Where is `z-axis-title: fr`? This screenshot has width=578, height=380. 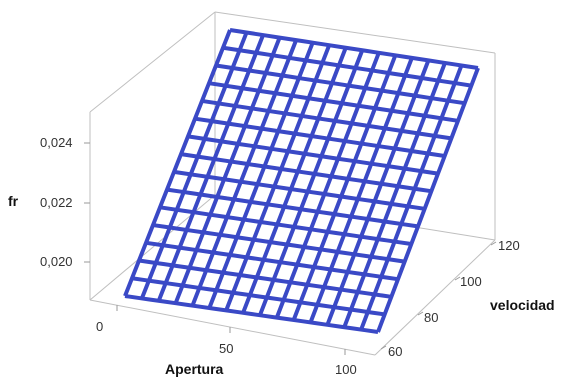
z-axis-title: fr is located at coordinates (13, 201).